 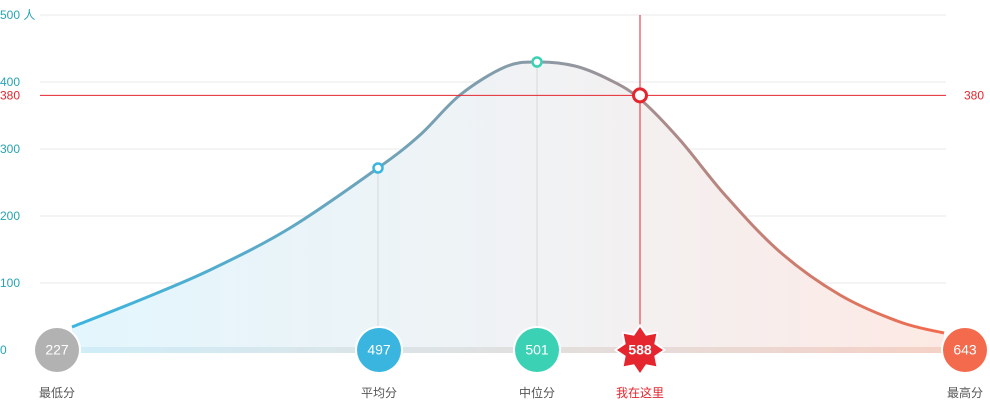 What do you see at coordinates (537, 62) in the screenshot?
I see `median-point` at bounding box center [537, 62].